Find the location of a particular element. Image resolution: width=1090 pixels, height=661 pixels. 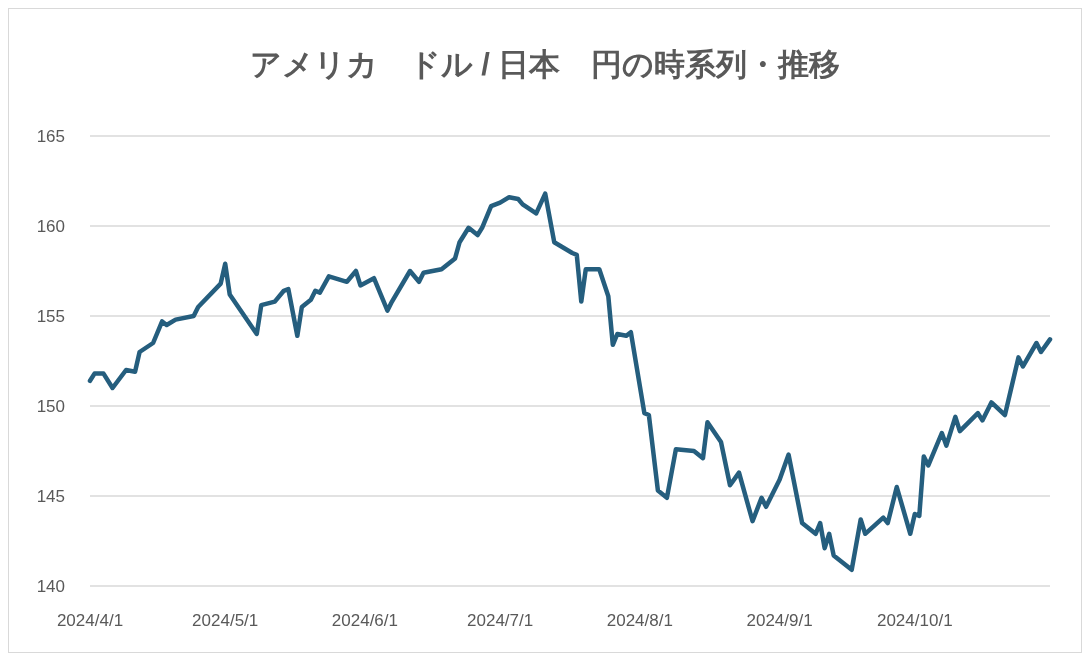

y-tick-label: 160 is located at coordinates (50, 226).